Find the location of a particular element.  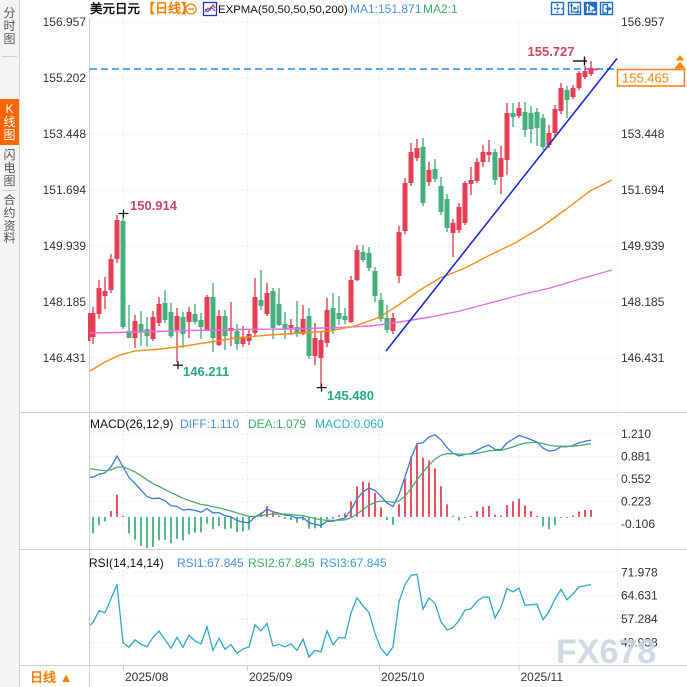

svg-text: 【日线】 is located at coordinates (168, 8).